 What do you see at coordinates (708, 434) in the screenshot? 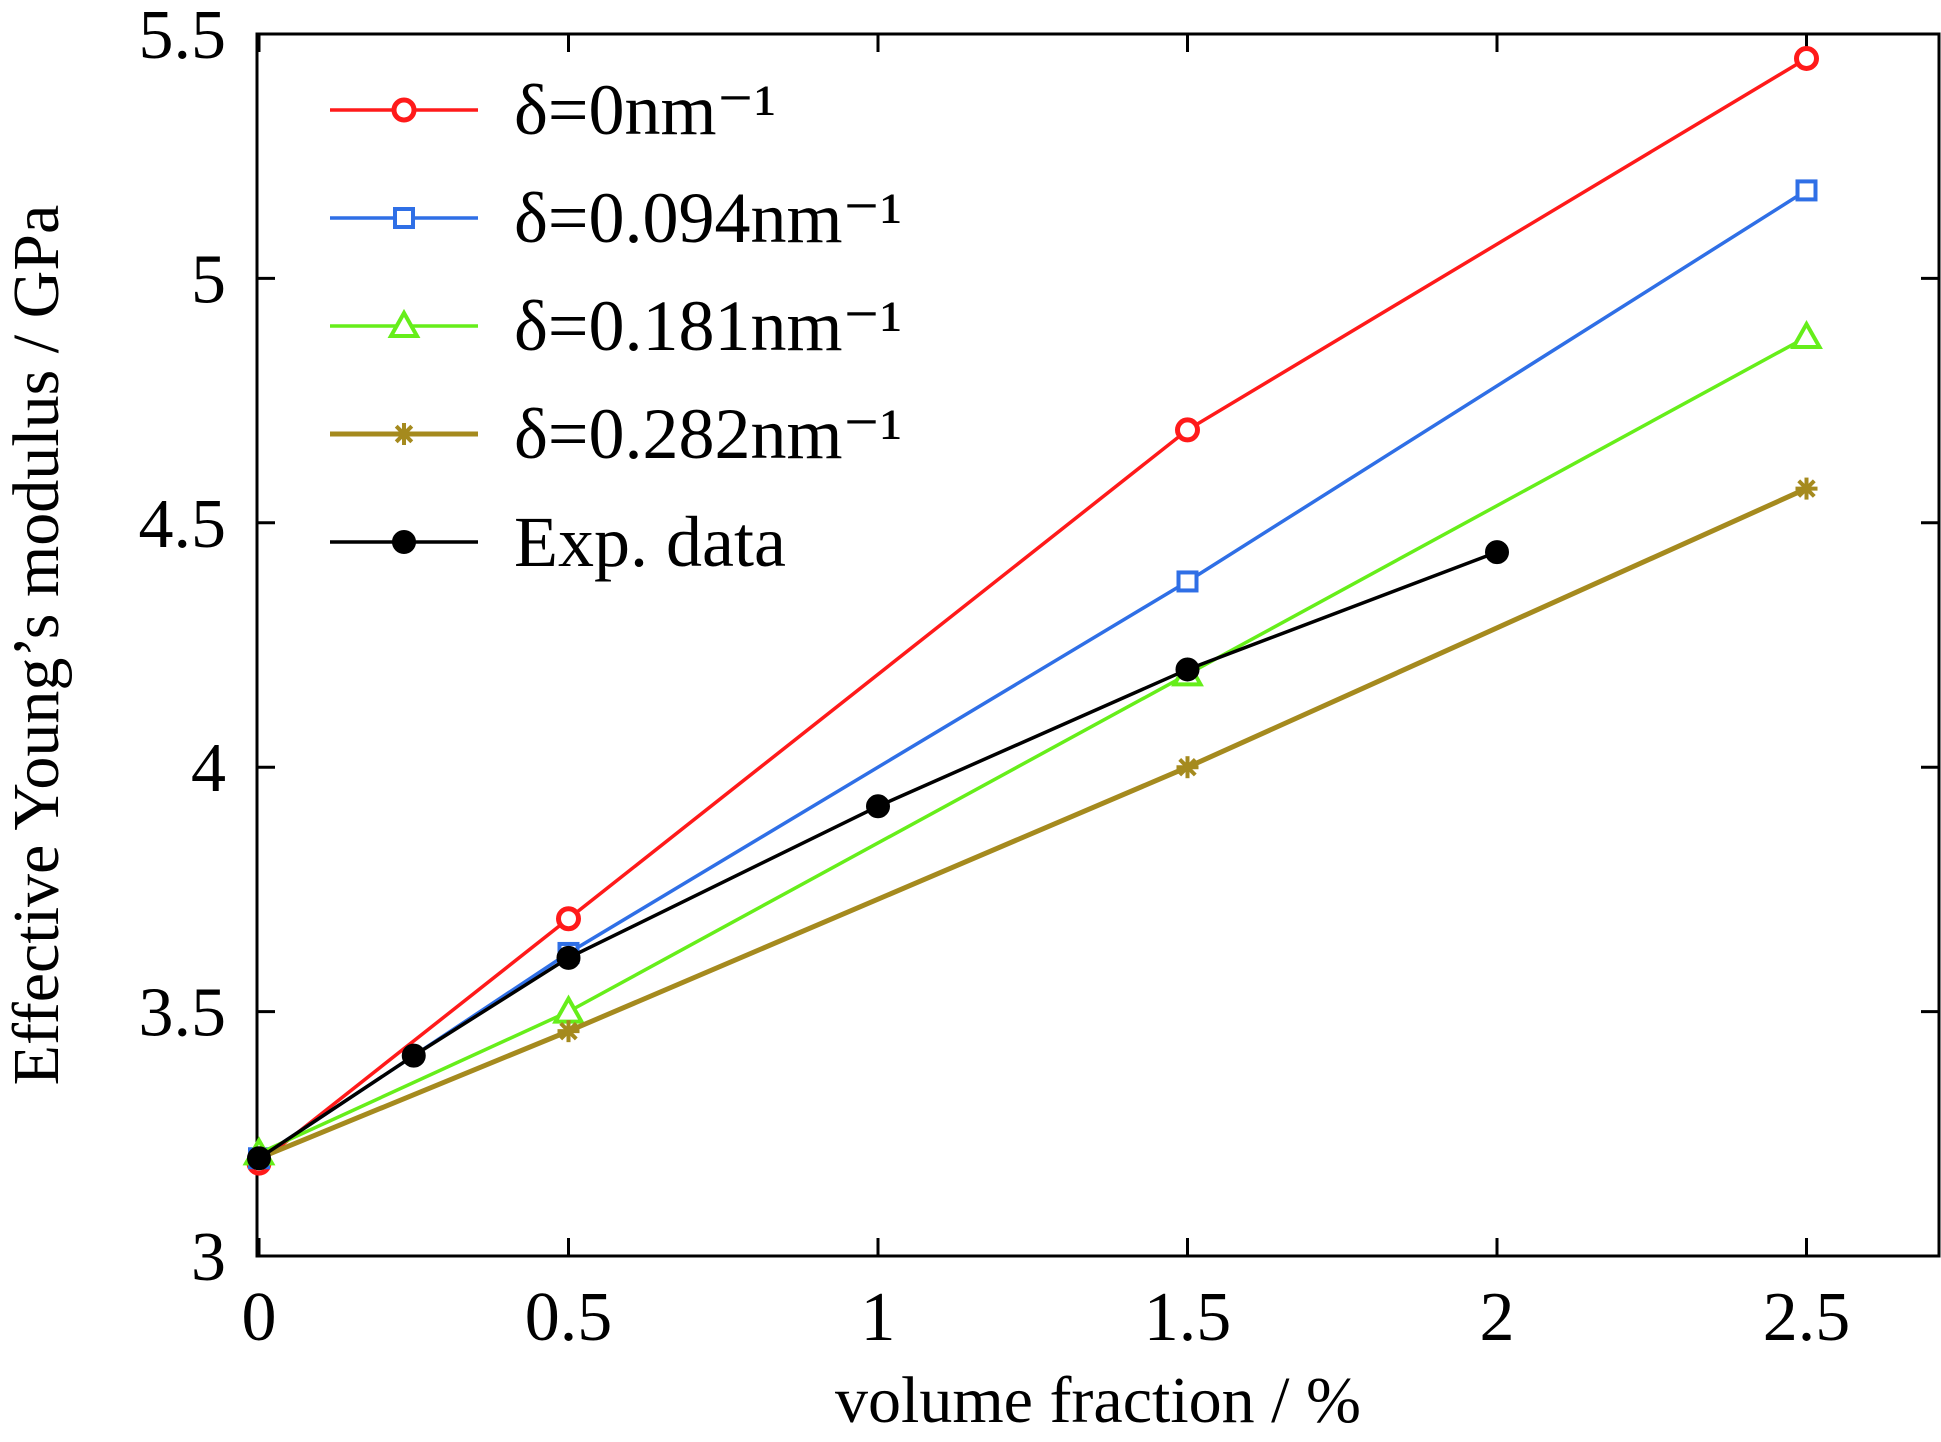
I see `legend-label: δ=0.282nm⁻¹` at bounding box center [708, 434].